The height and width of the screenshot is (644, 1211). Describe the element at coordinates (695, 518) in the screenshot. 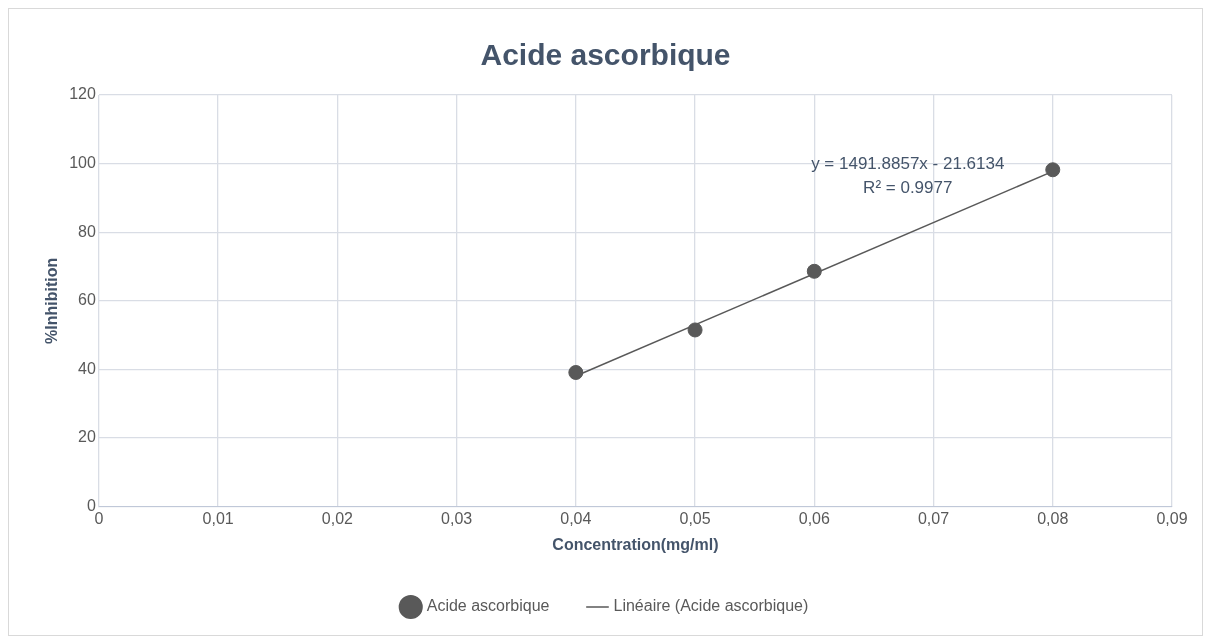

I see `x-tick-label: 0,05` at that location.